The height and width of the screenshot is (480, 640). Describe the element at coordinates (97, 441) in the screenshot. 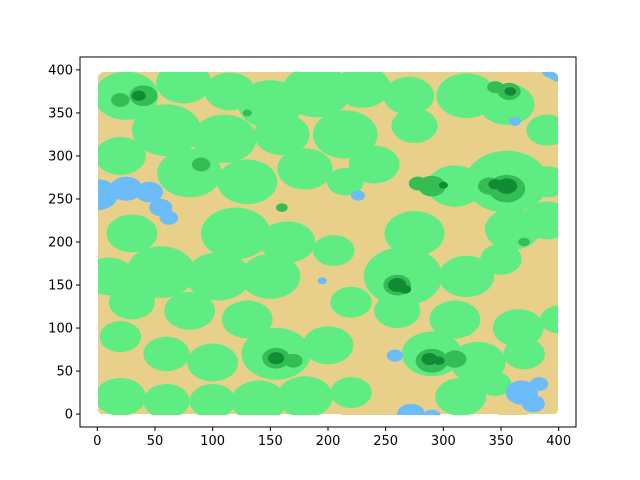

I see `x-tick-label: 0` at that location.